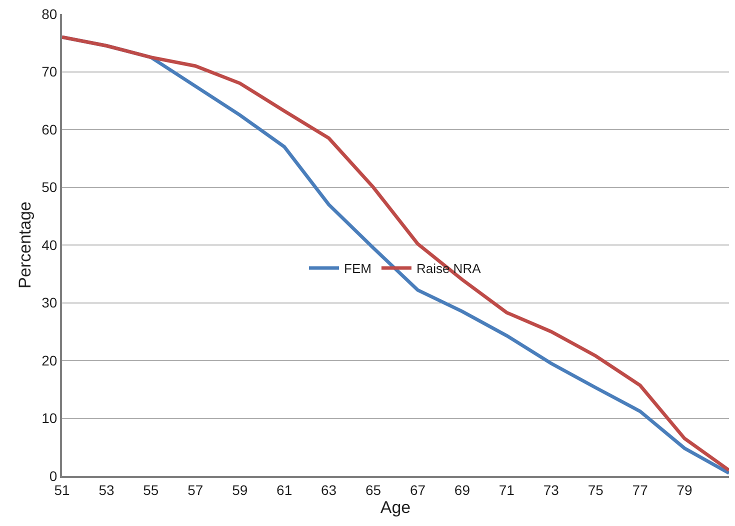 This screenshot has height=526, width=735. I want to click on y-tick-label: 50, so click(50, 187).